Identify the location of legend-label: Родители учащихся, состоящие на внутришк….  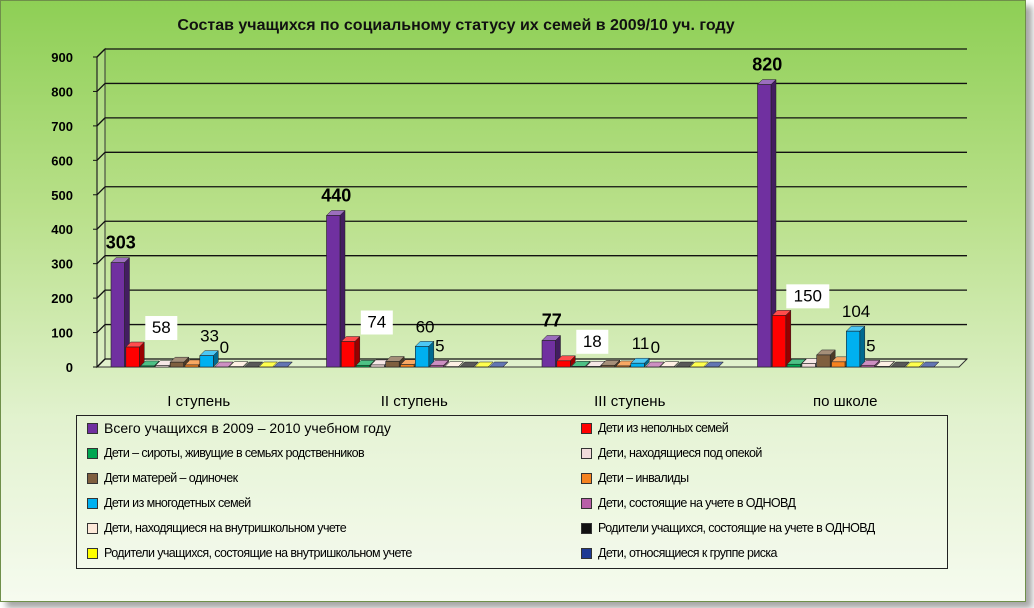
(258, 553).